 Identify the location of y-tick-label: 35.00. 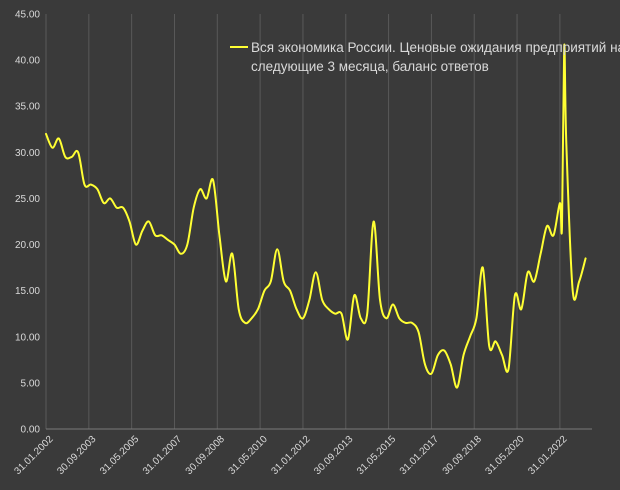
(27, 107).